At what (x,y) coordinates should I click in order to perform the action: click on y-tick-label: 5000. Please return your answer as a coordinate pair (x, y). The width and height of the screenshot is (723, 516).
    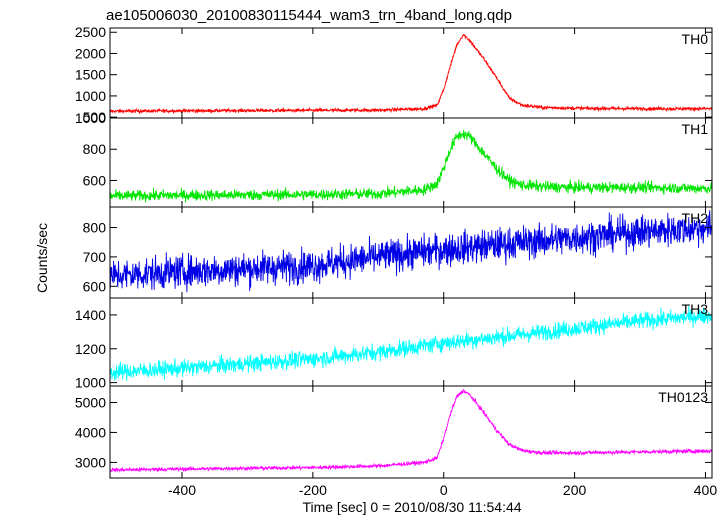
    Looking at the image, I should click on (90, 402).